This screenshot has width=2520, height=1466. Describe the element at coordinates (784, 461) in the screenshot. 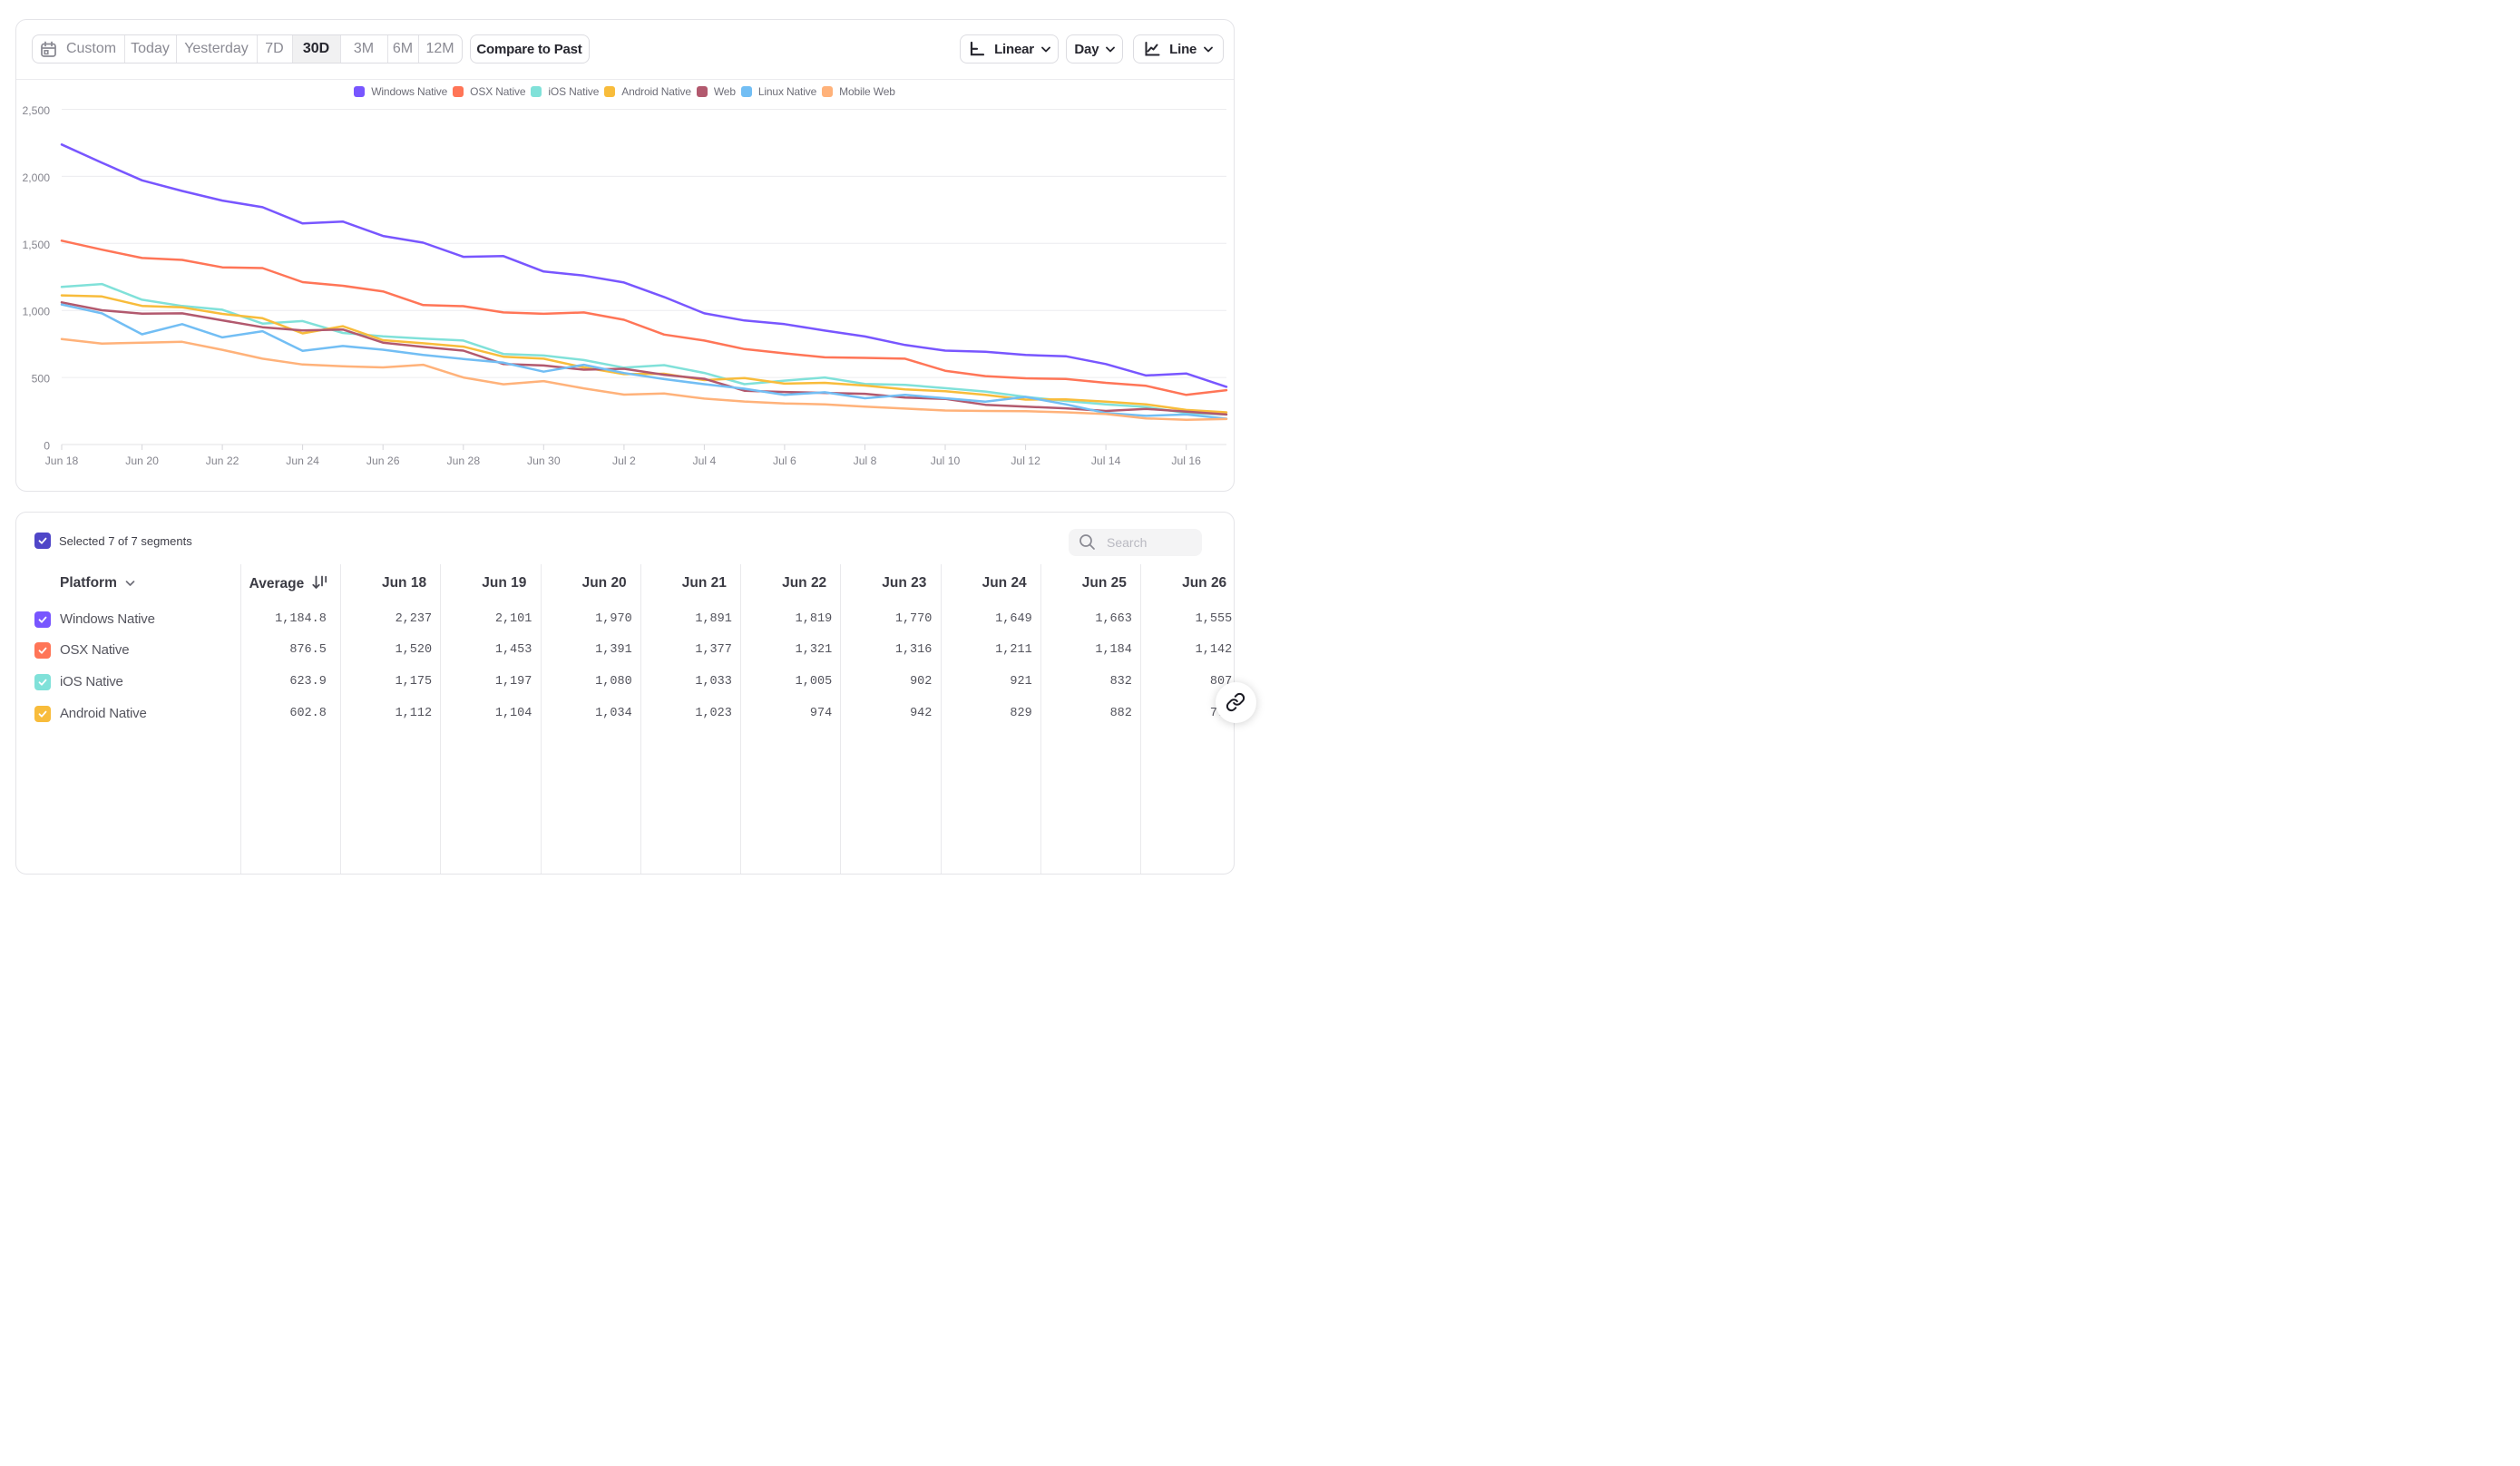

I see `svg-text: Jul 6` at that location.